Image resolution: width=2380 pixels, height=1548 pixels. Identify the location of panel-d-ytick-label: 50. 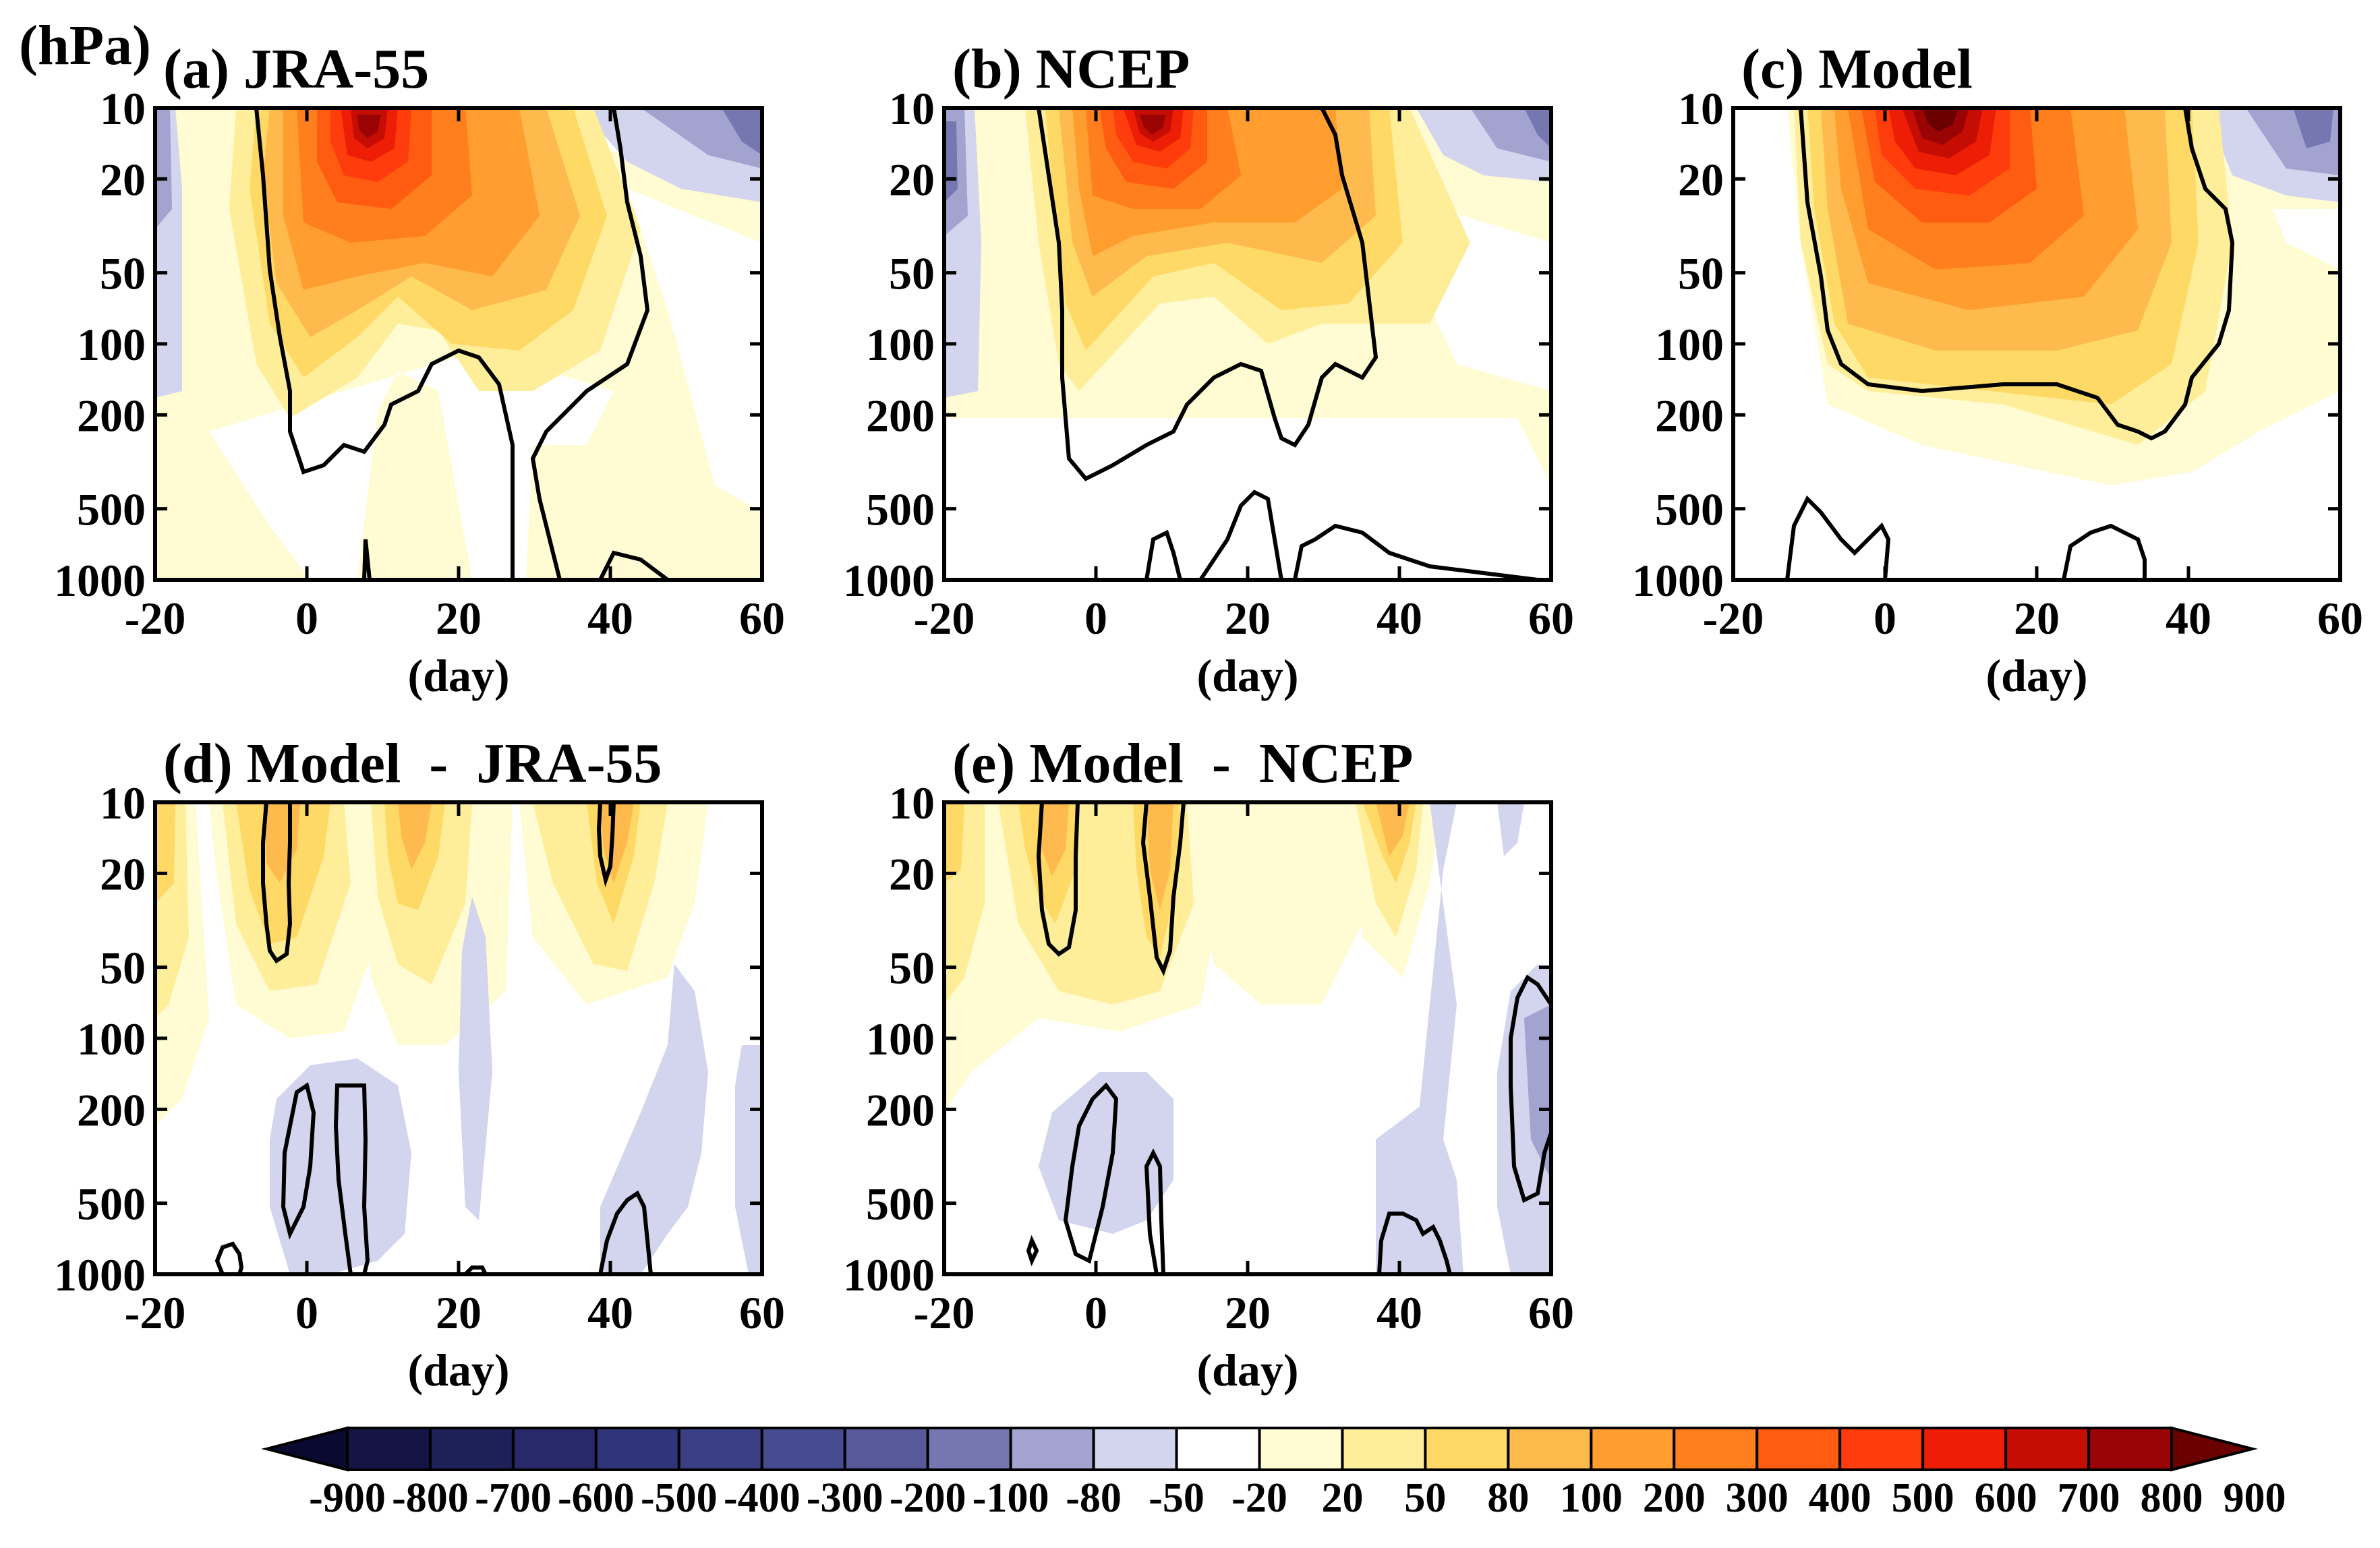
(123, 969).